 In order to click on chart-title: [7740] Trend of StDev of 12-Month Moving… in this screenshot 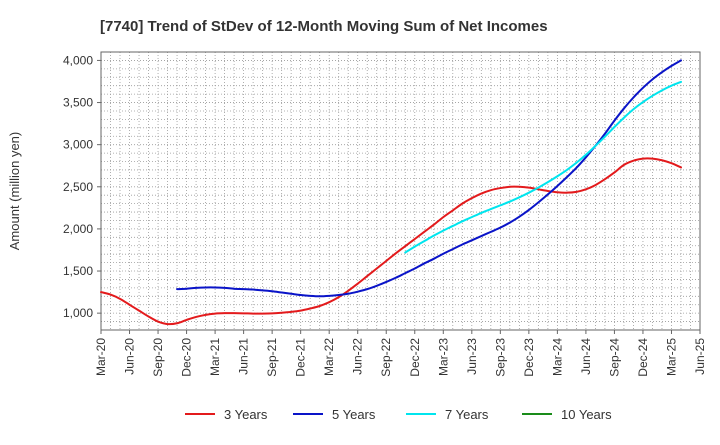, I will do `click(324, 26)`.